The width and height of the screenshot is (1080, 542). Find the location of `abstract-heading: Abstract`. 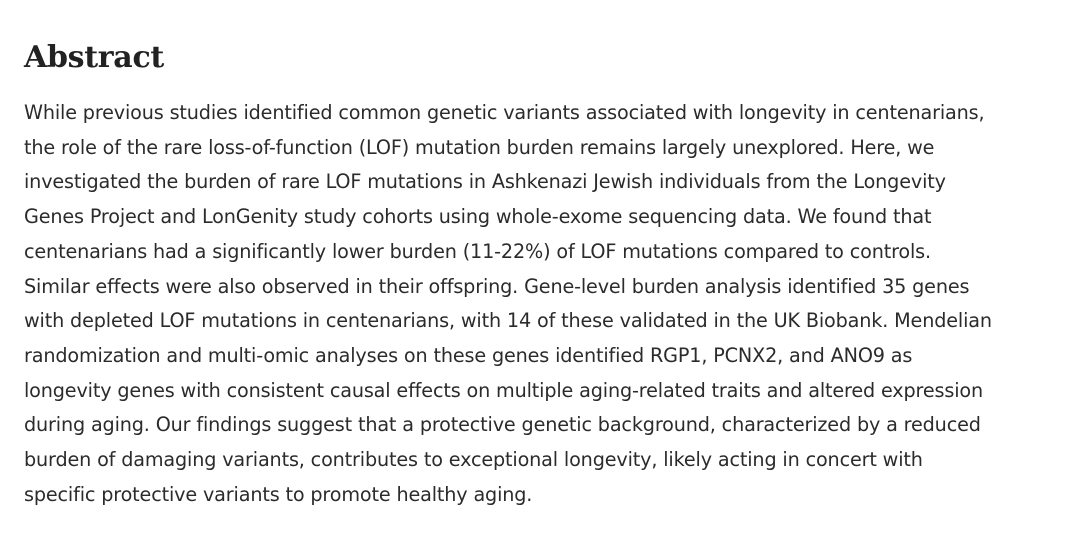

abstract-heading: Abstract is located at coordinates (94, 57).